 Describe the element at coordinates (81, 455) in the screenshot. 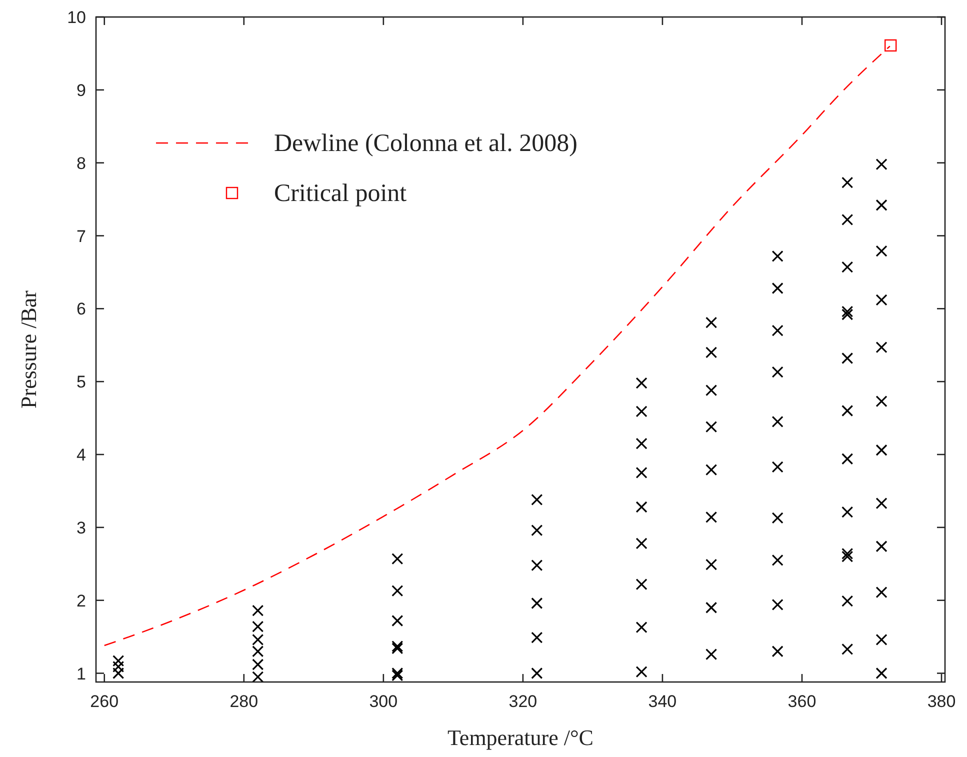

I see `y-tick-label: 4` at that location.